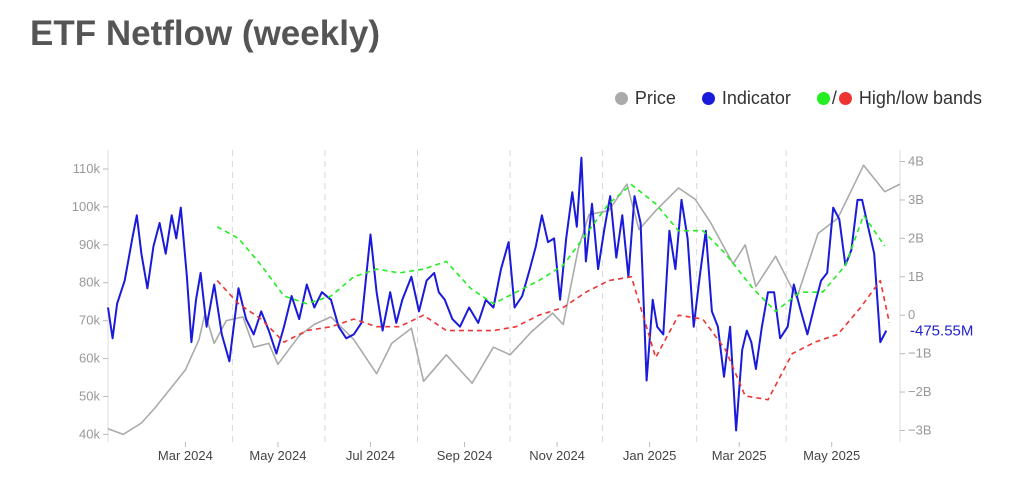 The image size is (1024, 489). I want to click on legend-item-price: Price, so click(645, 98).